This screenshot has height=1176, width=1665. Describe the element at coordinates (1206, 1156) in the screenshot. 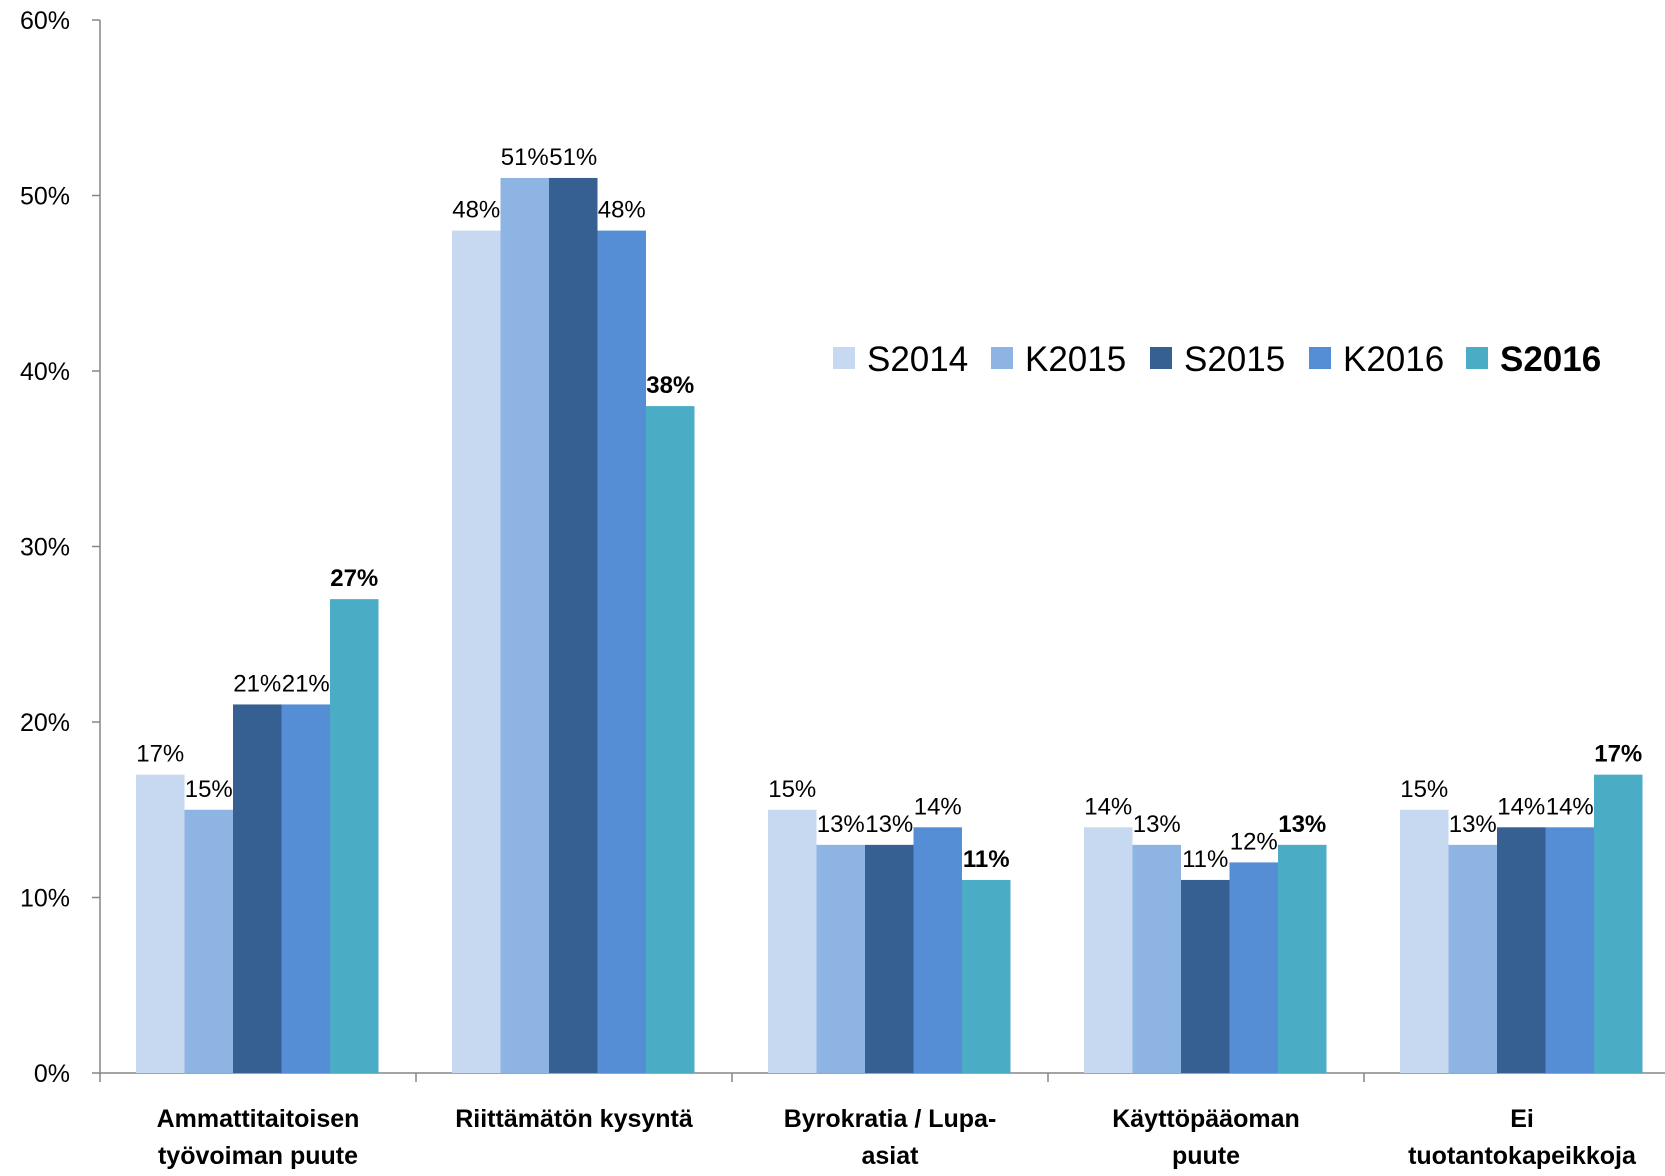

I see `category-label-line: puute` at that location.